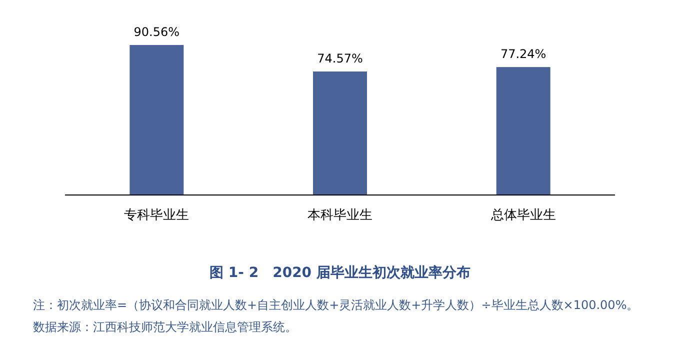  Describe the element at coordinates (157, 215) in the screenshot. I see `x-tick-label: 专科毕业生` at that location.